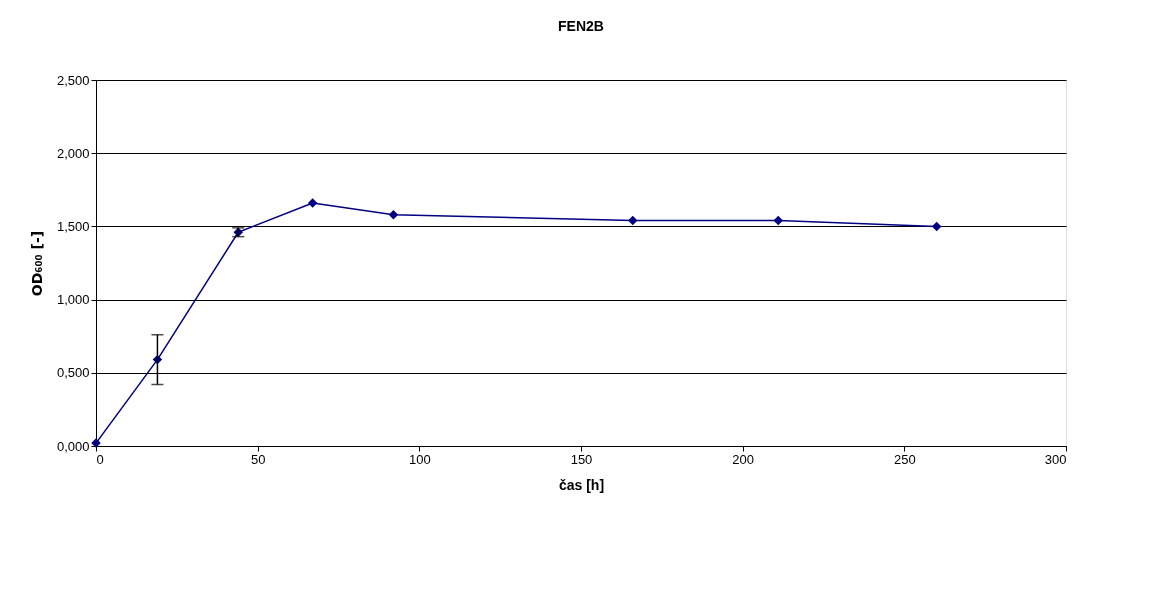 The image size is (1155, 597). What do you see at coordinates (904, 459) in the screenshot?
I see `x-tick-label: 250` at bounding box center [904, 459].